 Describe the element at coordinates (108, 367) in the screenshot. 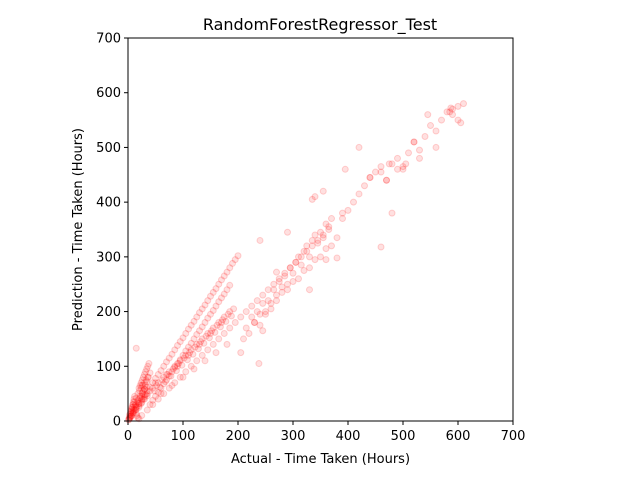

I see `y-tick-label: 100` at that location.